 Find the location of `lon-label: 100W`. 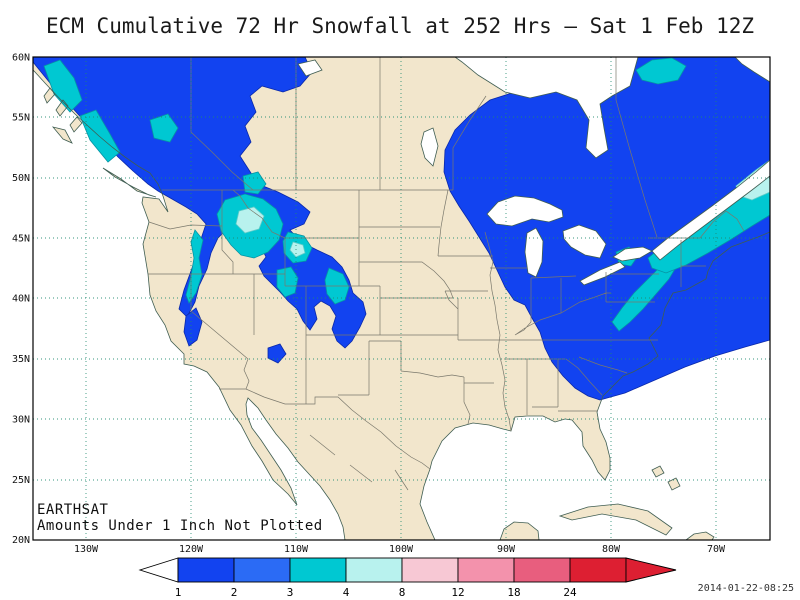

lon-label: 100W is located at coordinates (401, 549).